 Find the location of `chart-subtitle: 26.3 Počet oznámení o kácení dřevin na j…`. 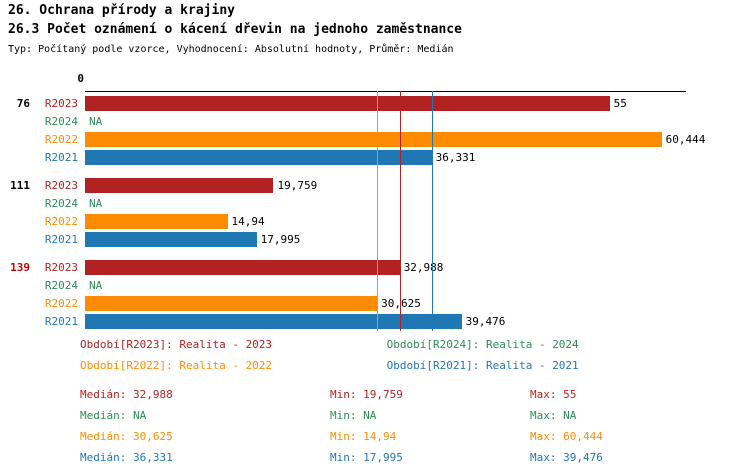

chart-subtitle: 26.3 Počet oznámení o kácení dřevin na j… is located at coordinates (235, 29).